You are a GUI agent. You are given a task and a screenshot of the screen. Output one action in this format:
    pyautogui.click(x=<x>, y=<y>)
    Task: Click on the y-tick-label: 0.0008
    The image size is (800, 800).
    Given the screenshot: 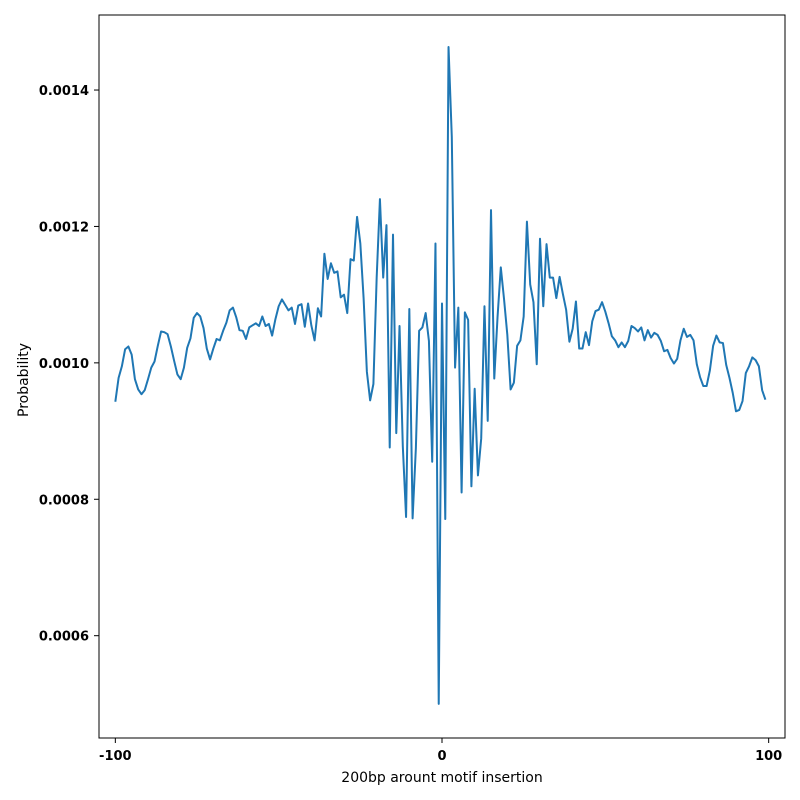 What is the action you would take?
    pyautogui.click(x=64, y=500)
    